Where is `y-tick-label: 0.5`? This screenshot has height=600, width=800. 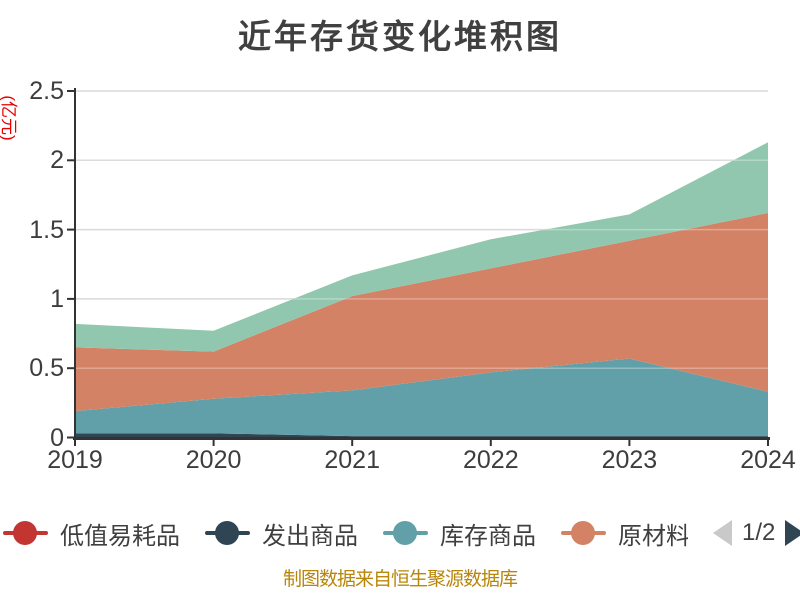
y-tick-label: 0.5 is located at coordinates (46, 368).